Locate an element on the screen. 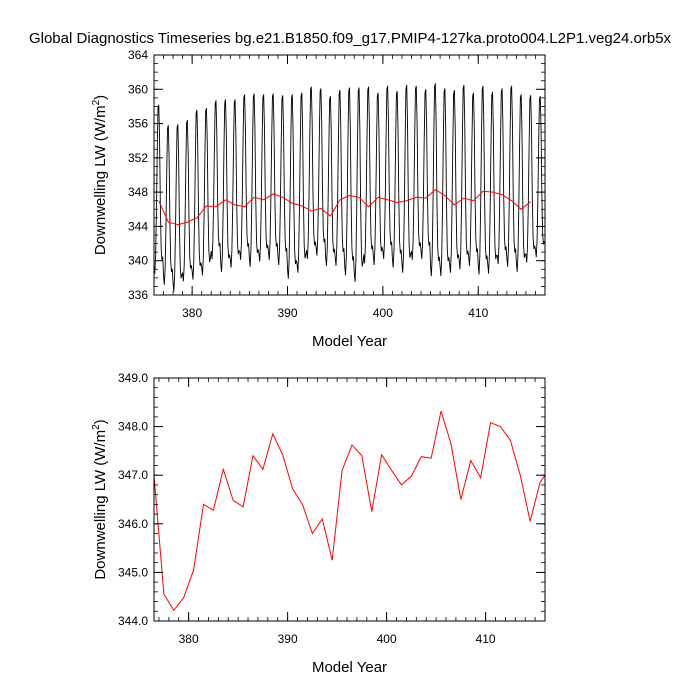  y-tick-label: 344 is located at coordinates (138, 226).